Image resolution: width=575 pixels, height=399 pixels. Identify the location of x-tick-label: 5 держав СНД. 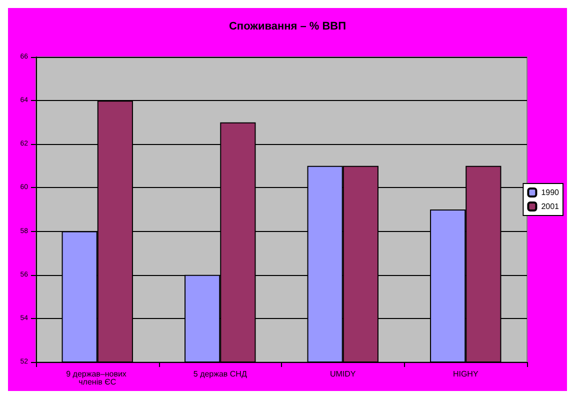
(220, 374).